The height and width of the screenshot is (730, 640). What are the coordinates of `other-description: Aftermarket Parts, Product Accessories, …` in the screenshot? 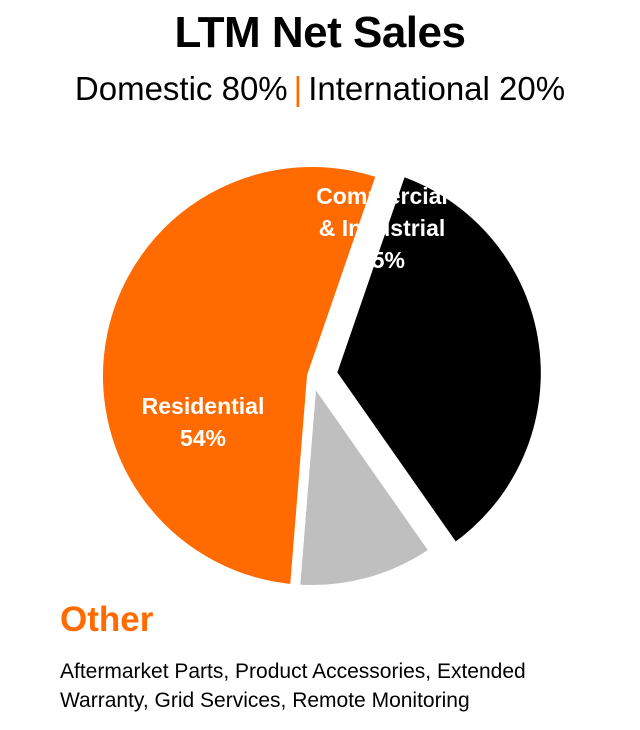 It's located at (293, 686).